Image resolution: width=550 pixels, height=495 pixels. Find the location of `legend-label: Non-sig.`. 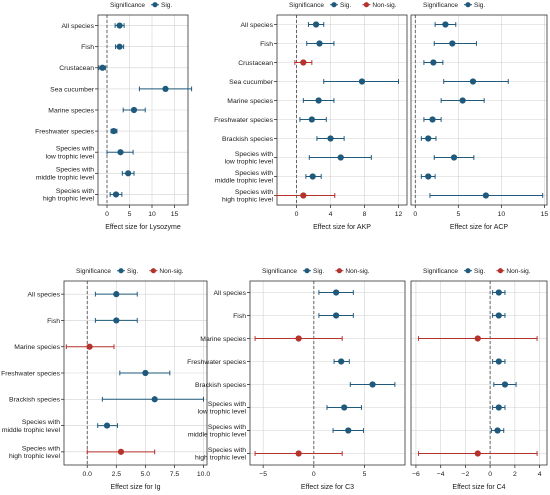

legend-label: Non-sig. is located at coordinates (518, 271).